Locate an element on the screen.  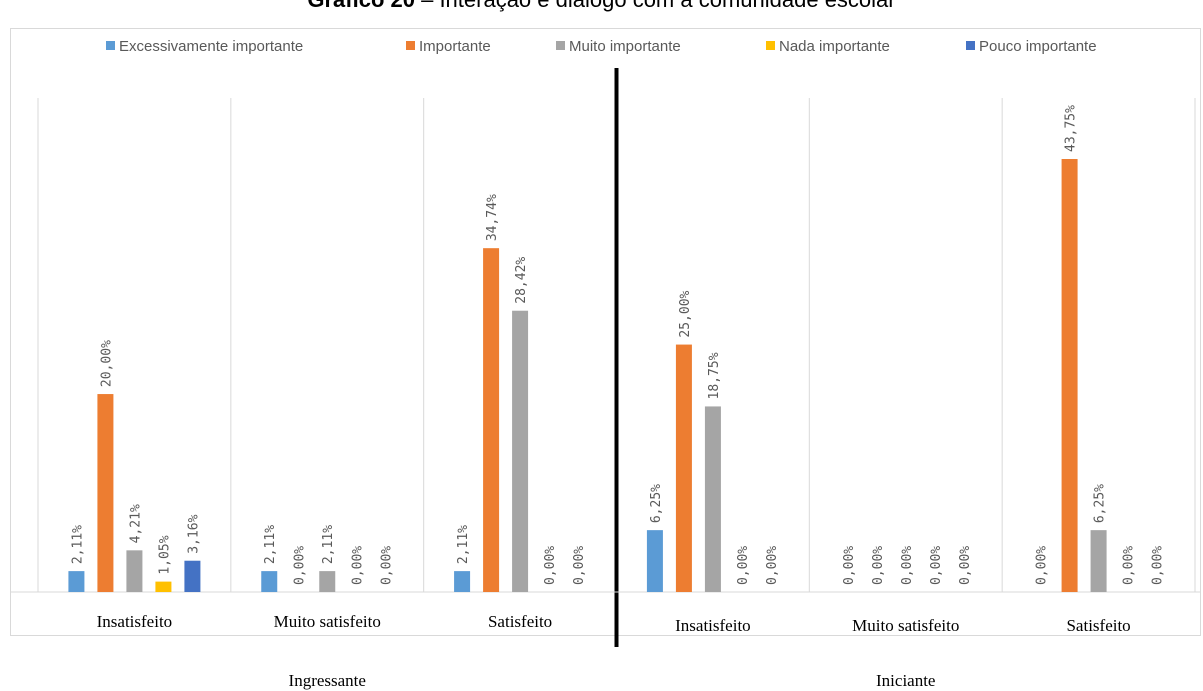
legend-entry-4: Nada importante is located at coordinates (834, 46).